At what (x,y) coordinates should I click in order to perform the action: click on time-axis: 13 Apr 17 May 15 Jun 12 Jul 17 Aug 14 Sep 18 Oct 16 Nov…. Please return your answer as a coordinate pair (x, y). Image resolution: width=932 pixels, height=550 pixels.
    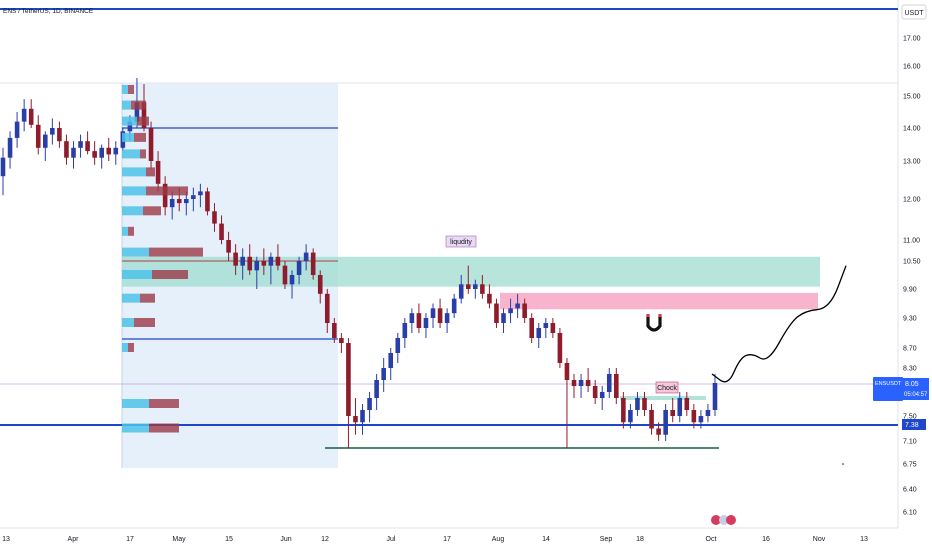
    Looking at the image, I should click on (435, 529).